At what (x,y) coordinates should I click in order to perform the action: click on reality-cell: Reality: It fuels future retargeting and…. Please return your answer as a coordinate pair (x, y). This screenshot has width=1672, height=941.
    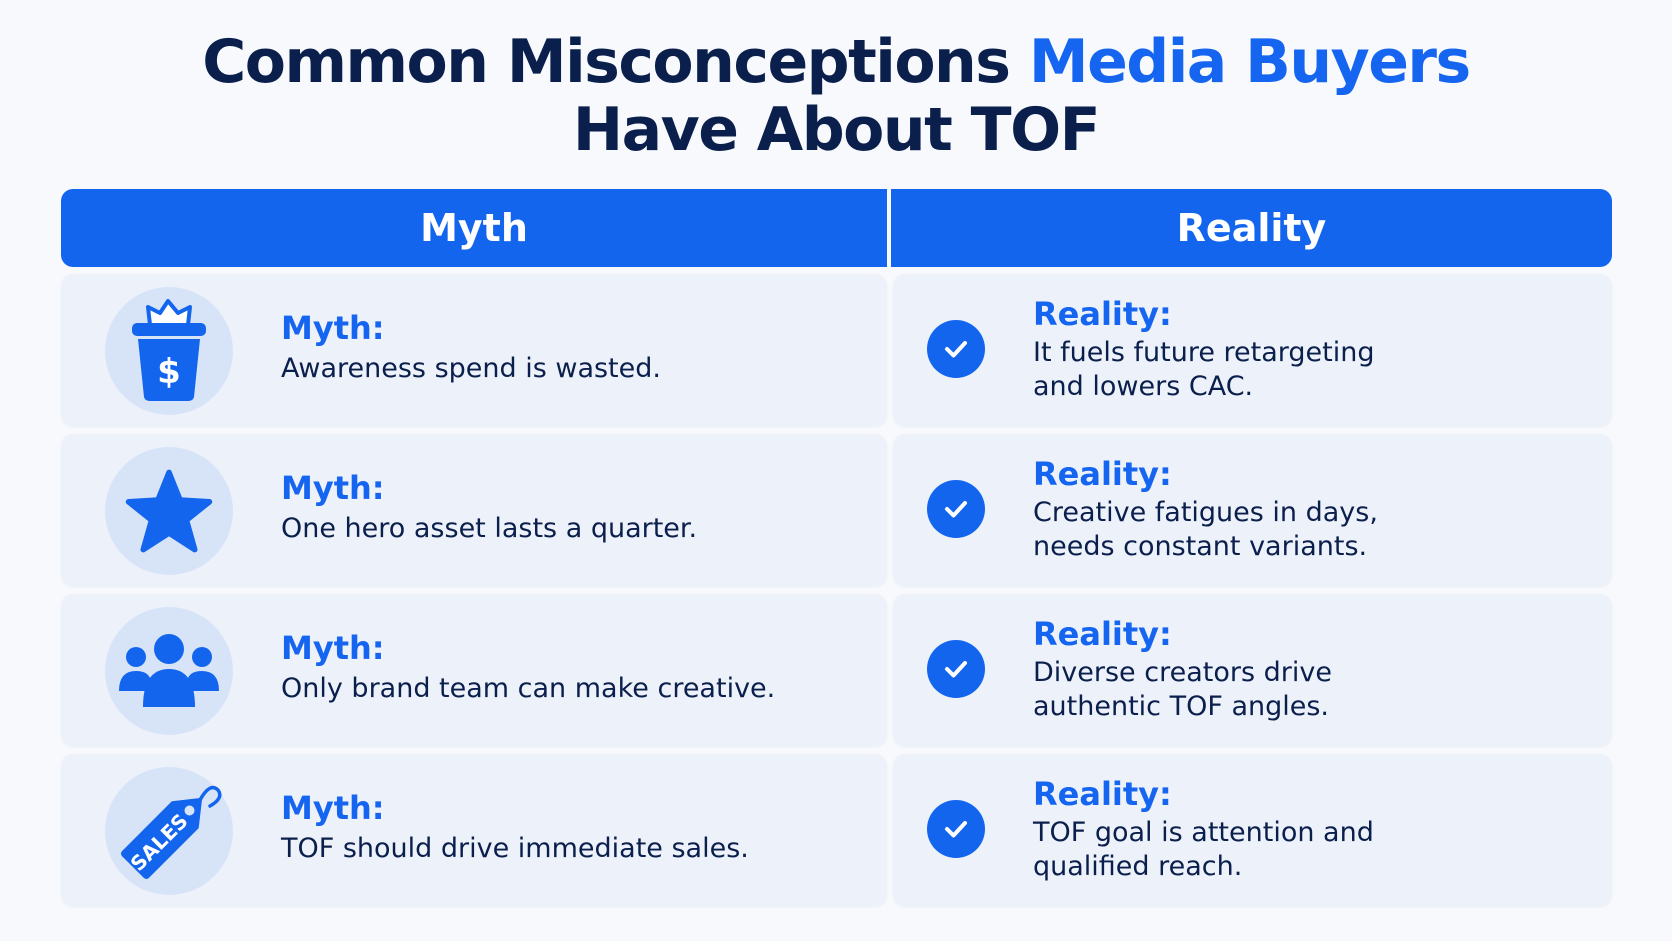
    Looking at the image, I should click on (1252, 350).